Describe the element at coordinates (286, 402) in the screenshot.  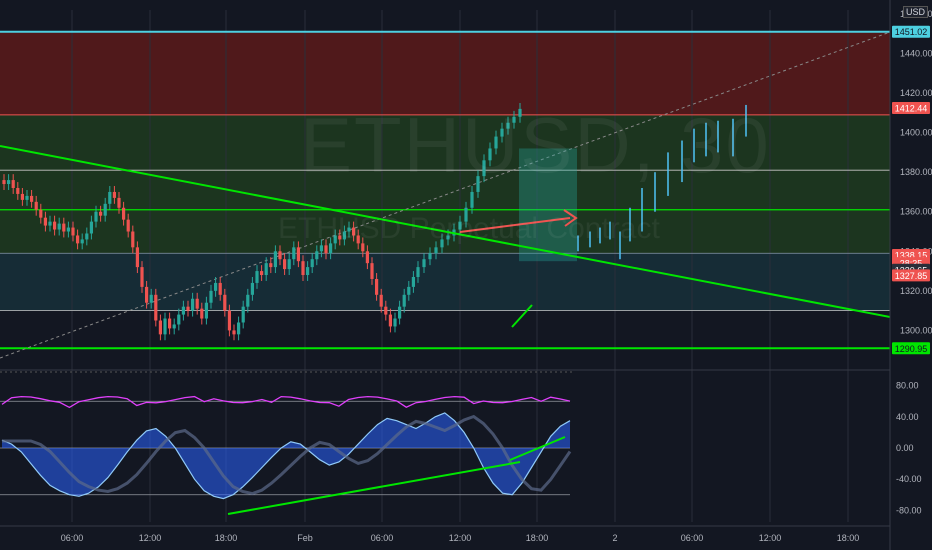
I see `osc-momentum-line` at that location.